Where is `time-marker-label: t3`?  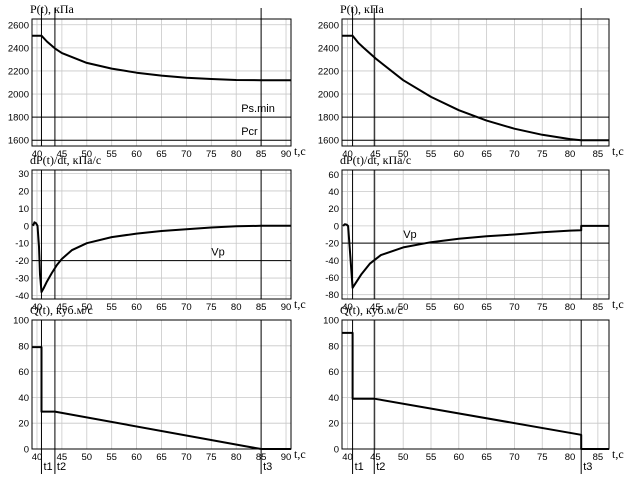 time-marker-label: t3 is located at coordinates (587, 467).